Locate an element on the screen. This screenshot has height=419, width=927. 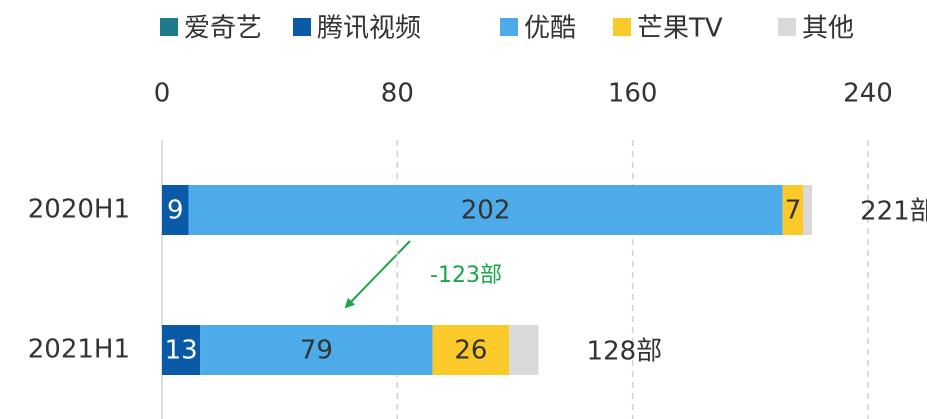
data-label: 7 is located at coordinates (793, 211).